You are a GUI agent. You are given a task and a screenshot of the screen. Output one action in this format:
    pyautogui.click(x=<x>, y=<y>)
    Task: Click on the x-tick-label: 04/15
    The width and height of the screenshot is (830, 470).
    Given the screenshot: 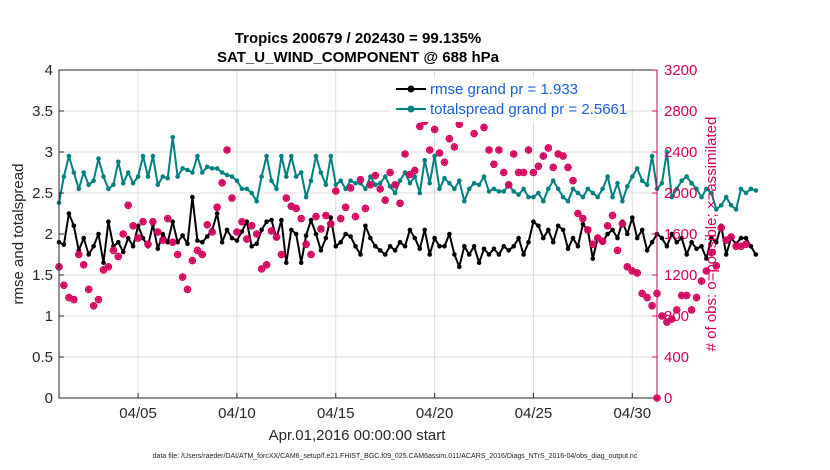 What is the action you would take?
    pyautogui.click(x=336, y=413)
    